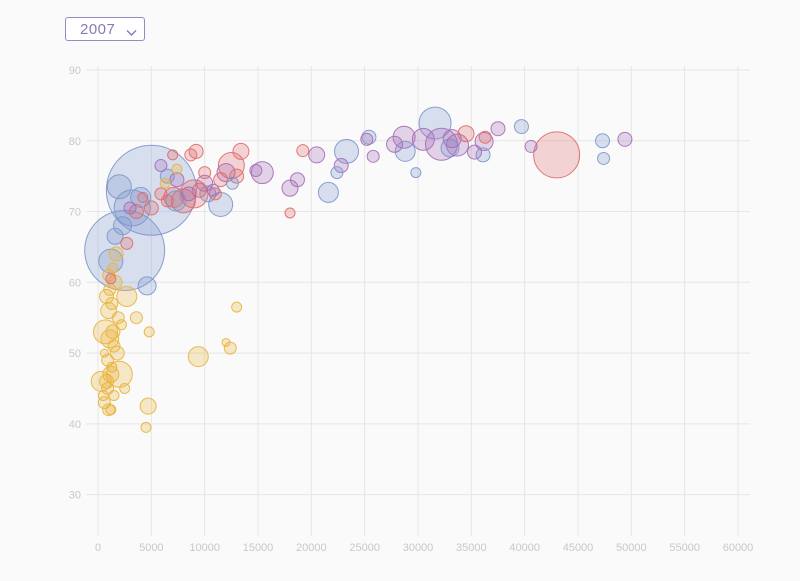  I want to click on x-tick-label: 25000, so click(364, 548).